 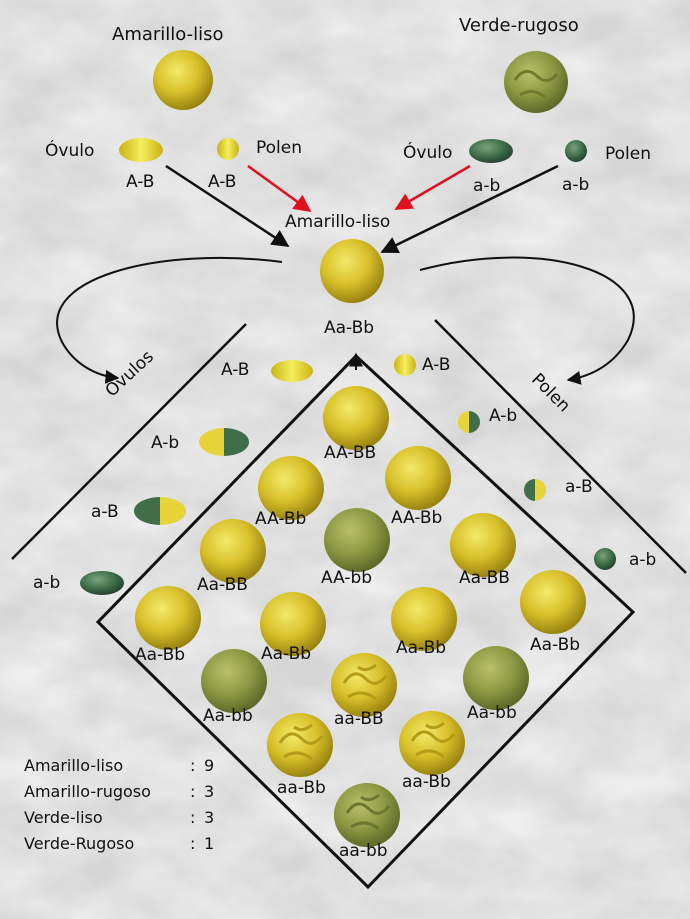 What do you see at coordinates (560, 446) in the screenshot?
I see `pollen-side-line` at bounding box center [560, 446].